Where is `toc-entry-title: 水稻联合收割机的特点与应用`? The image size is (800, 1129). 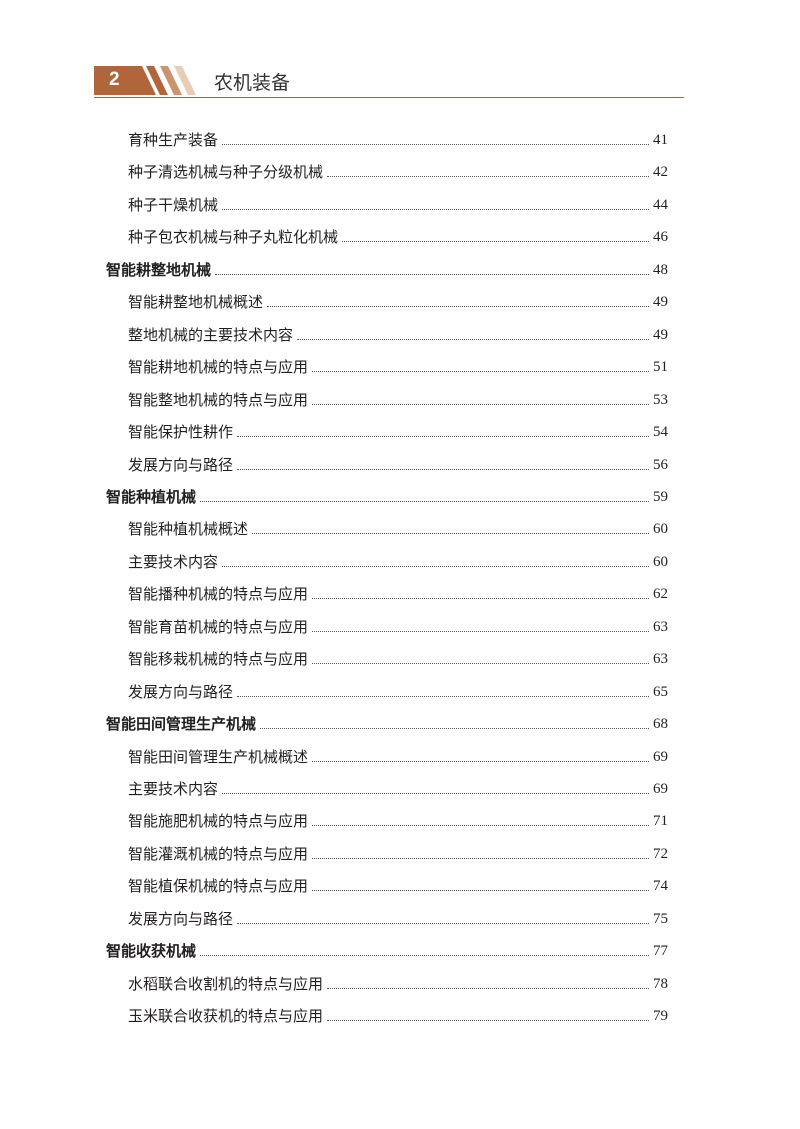 toc-entry-title: 水稻联合收割机的特点与应用 is located at coordinates (226, 983).